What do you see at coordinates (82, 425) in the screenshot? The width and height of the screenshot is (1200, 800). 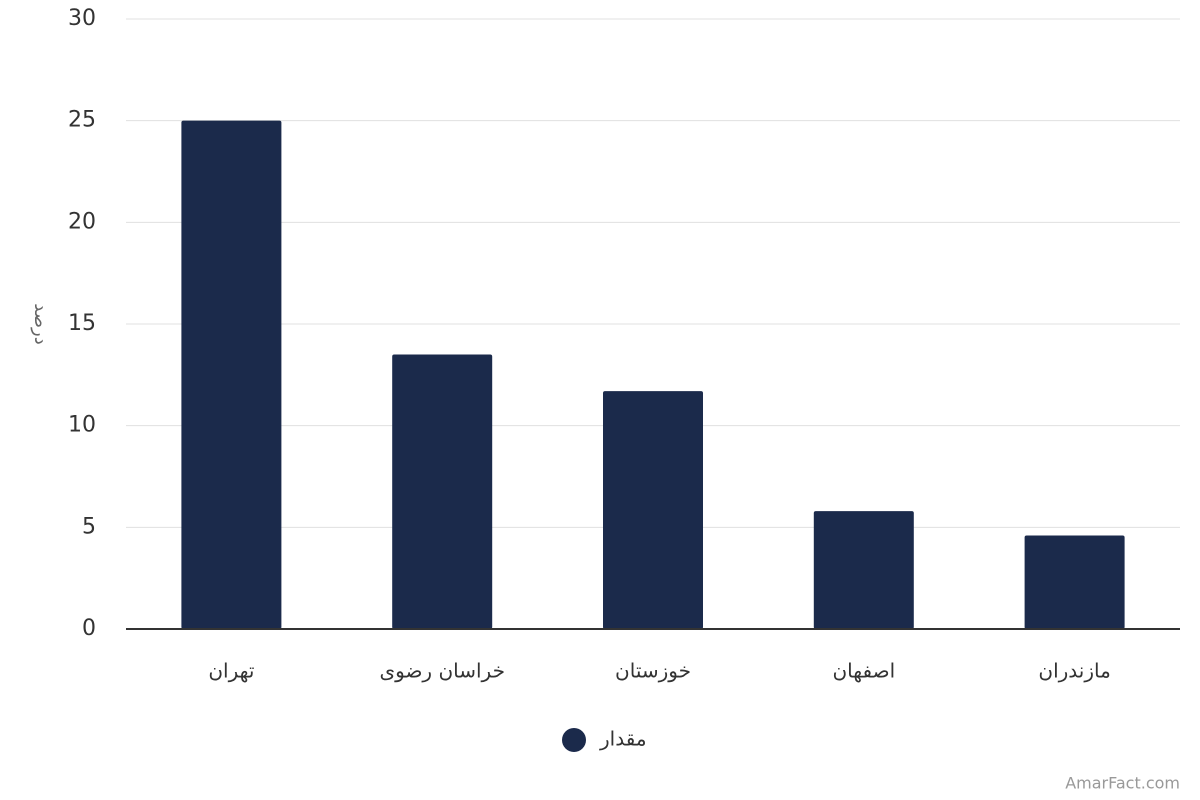 I see `y-tick-label: 10` at bounding box center [82, 425].